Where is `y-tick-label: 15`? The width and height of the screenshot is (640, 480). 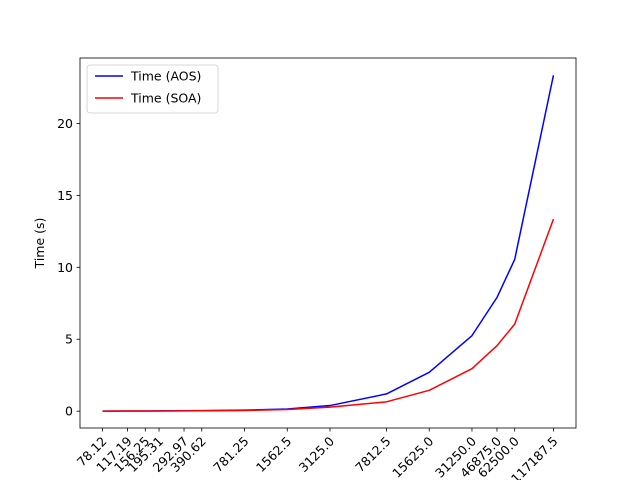
y-tick-label: 15 is located at coordinates (65, 195).